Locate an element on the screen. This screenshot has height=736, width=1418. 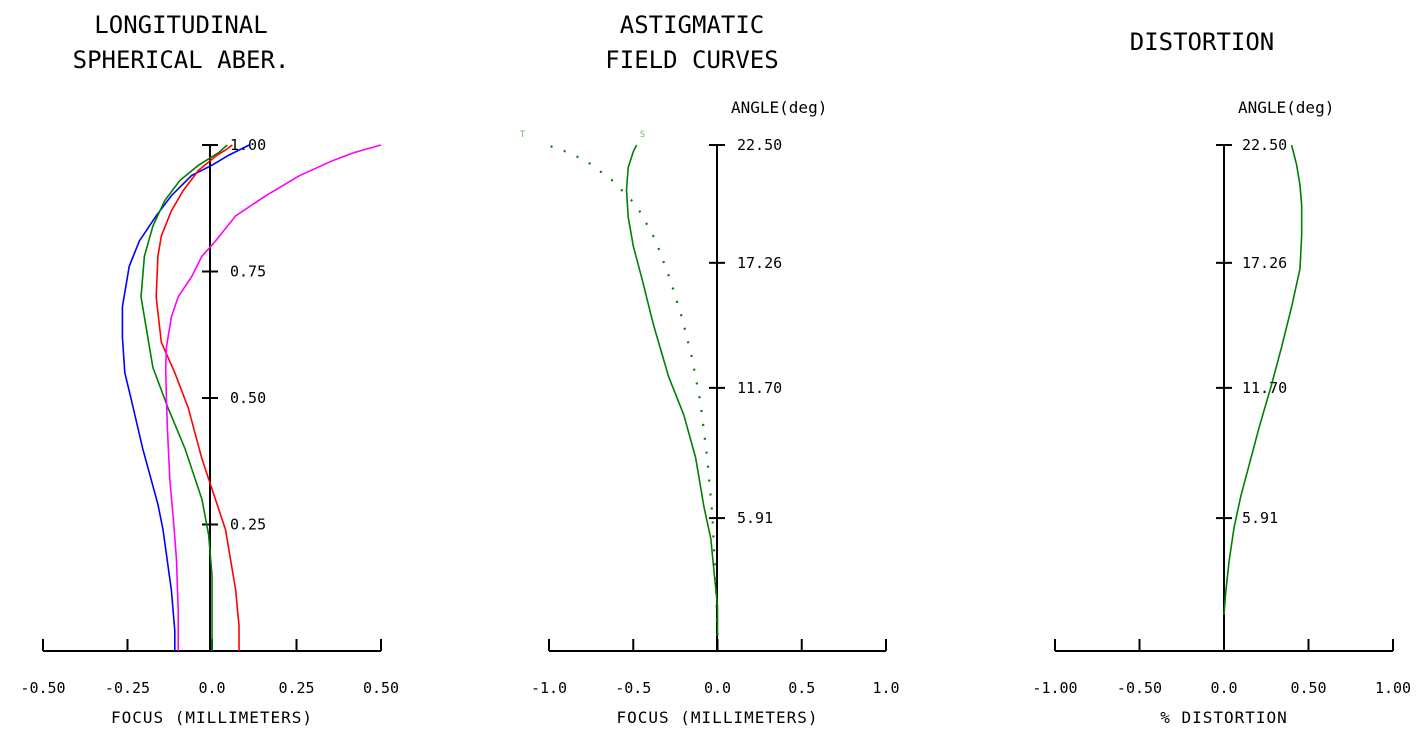
x-tick-label: -0.25 is located at coordinates (127, 688).